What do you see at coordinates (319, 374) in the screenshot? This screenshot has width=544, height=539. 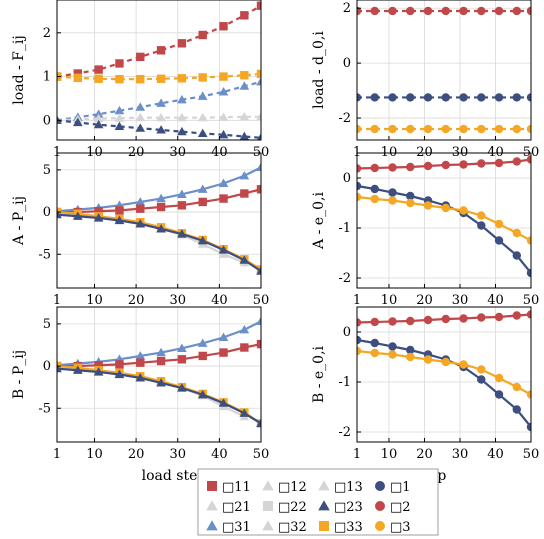 I see `y-axis-label: B - e_0,i` at bounding box center [319, 374].